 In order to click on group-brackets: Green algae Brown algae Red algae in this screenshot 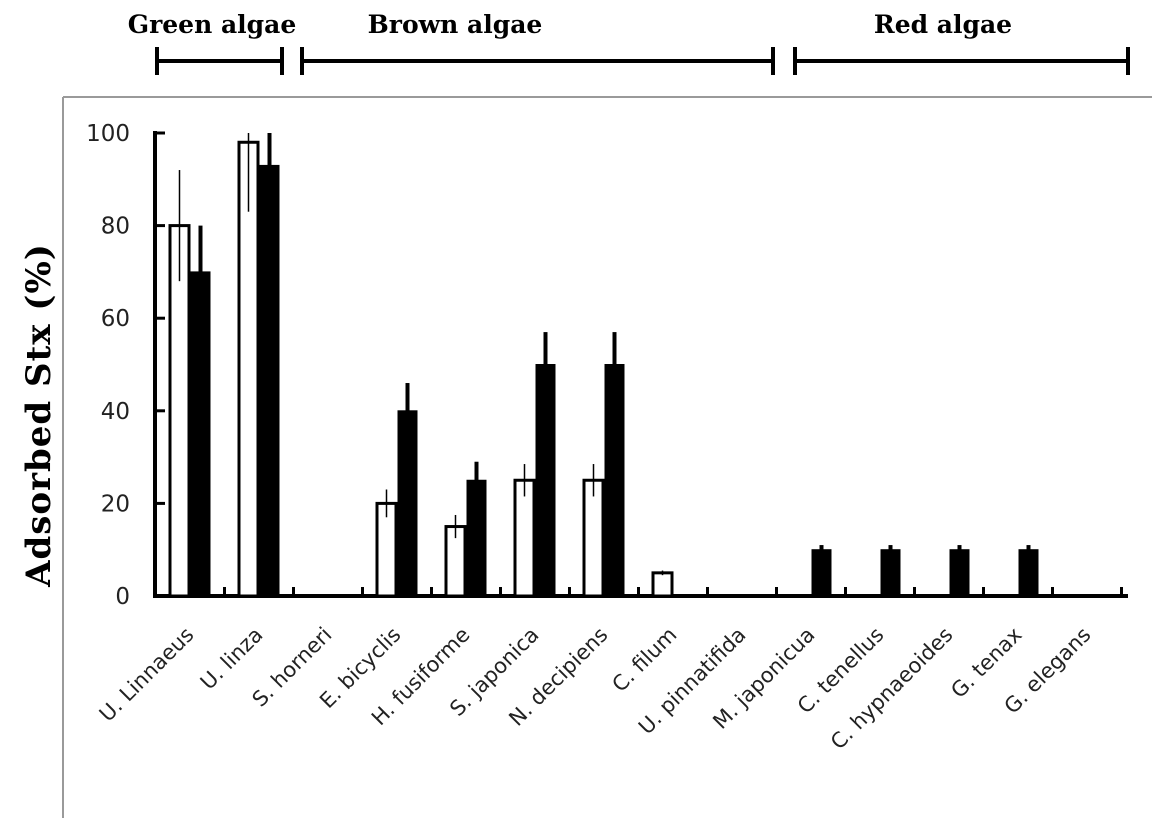, I will do `click(629, 42)`.